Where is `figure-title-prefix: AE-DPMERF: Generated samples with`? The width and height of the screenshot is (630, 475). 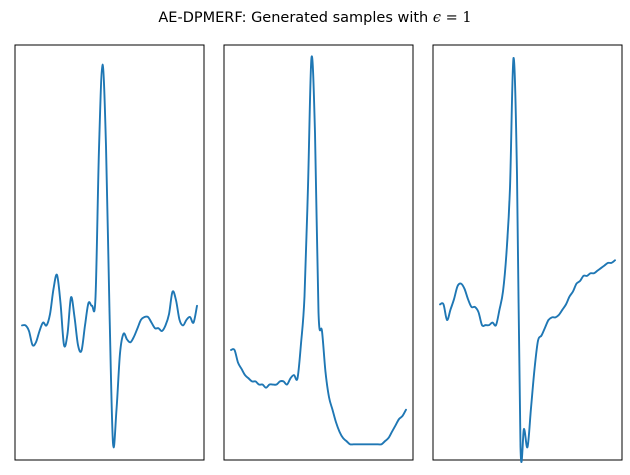
figure-title-prefix: AE-DPMERF: Generated samples with is located at coordinates (295, 18).